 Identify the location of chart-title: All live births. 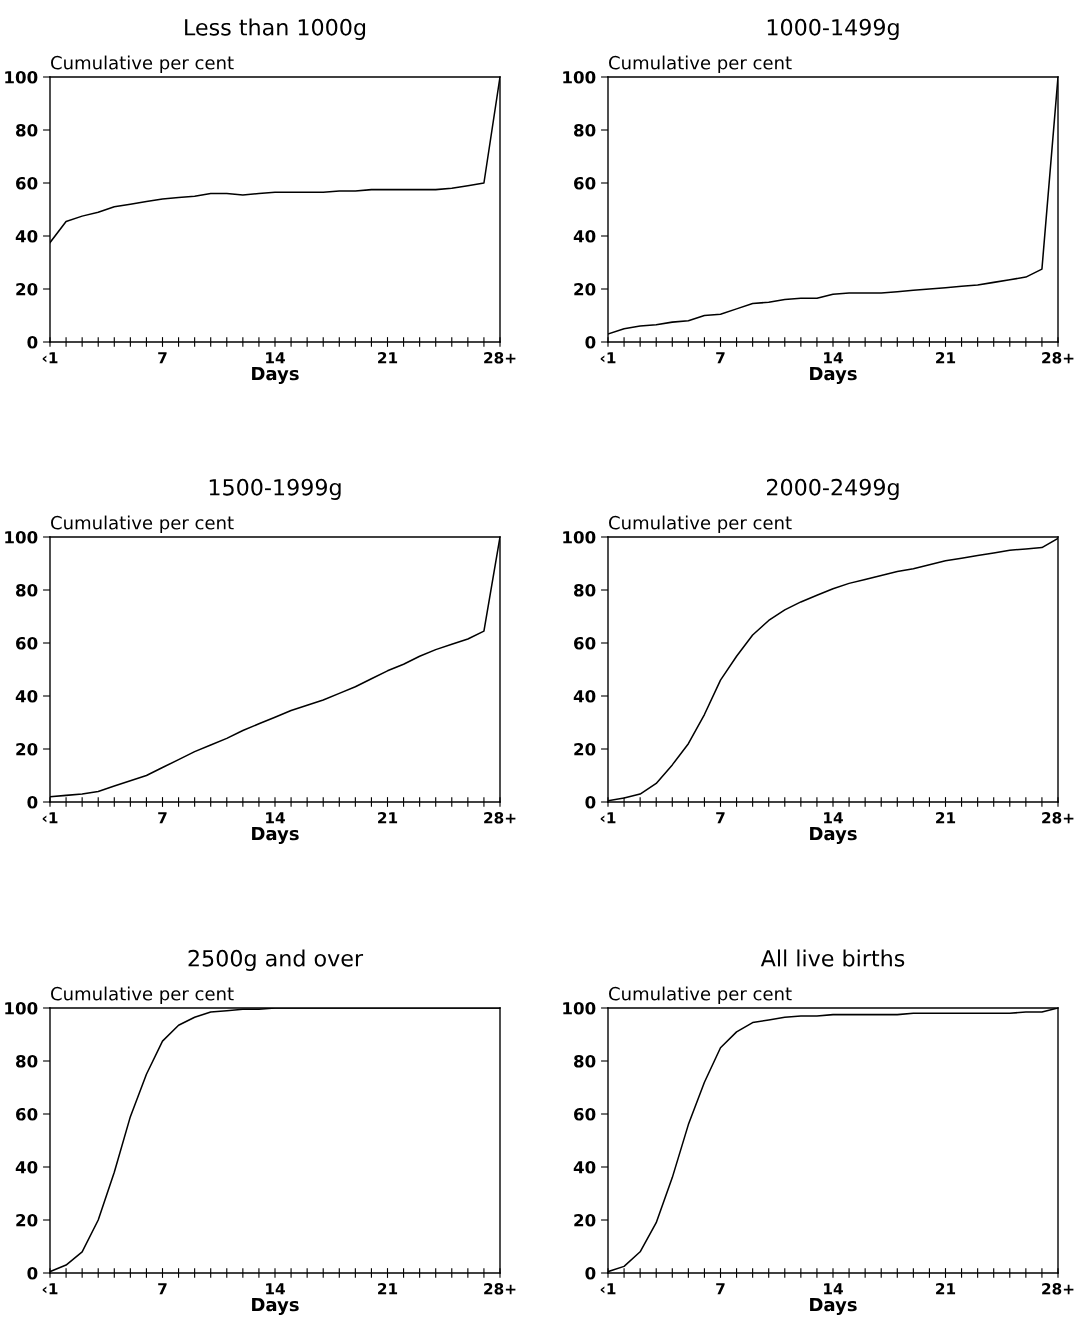
(832, 958).